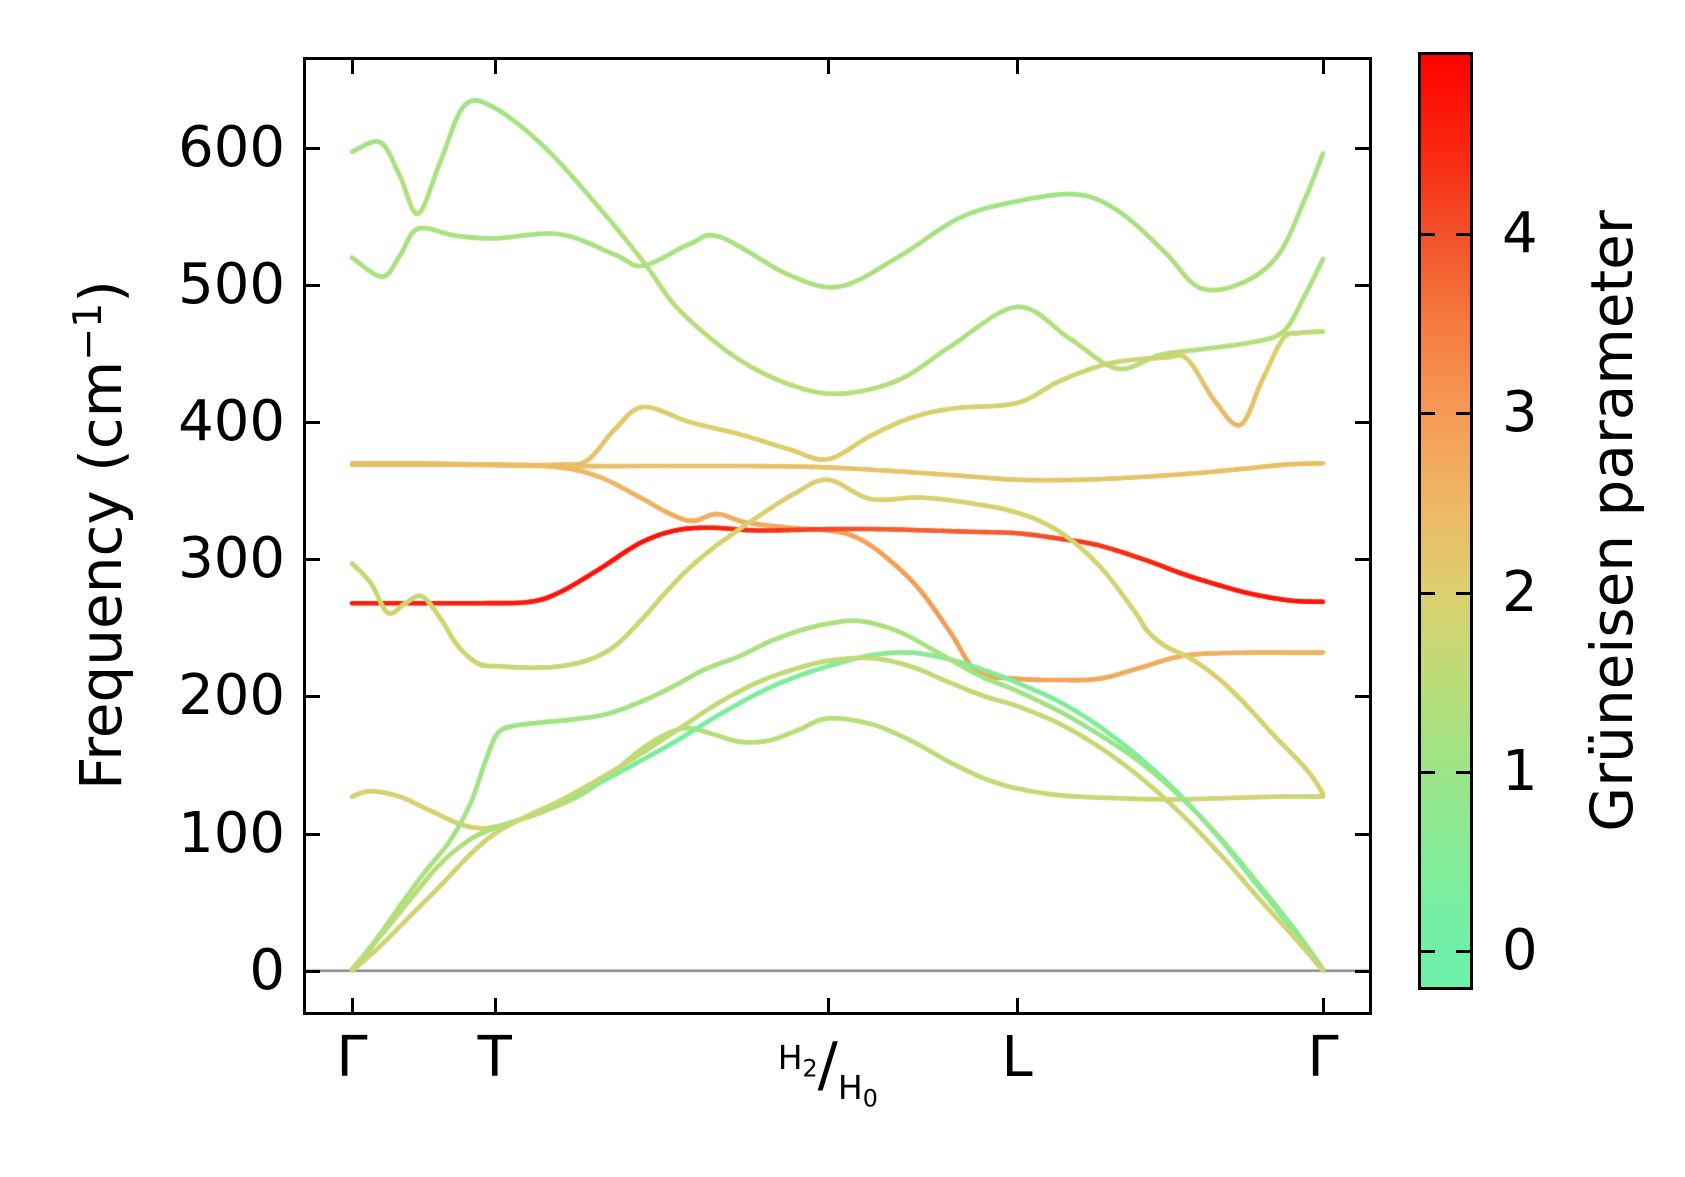 Image resolution: width=1685 pixels, height=1177 pixels. I want to click on colorbar-gradient, so click(1445, 521).